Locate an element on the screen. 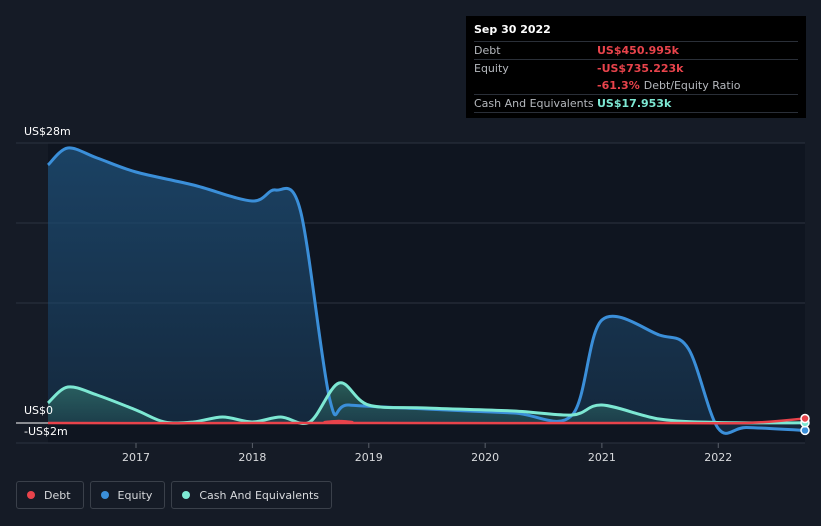 The height and width of the screenshot is (526, 821). tooltip-value: -61.3% is located at coordinates (618, 85).